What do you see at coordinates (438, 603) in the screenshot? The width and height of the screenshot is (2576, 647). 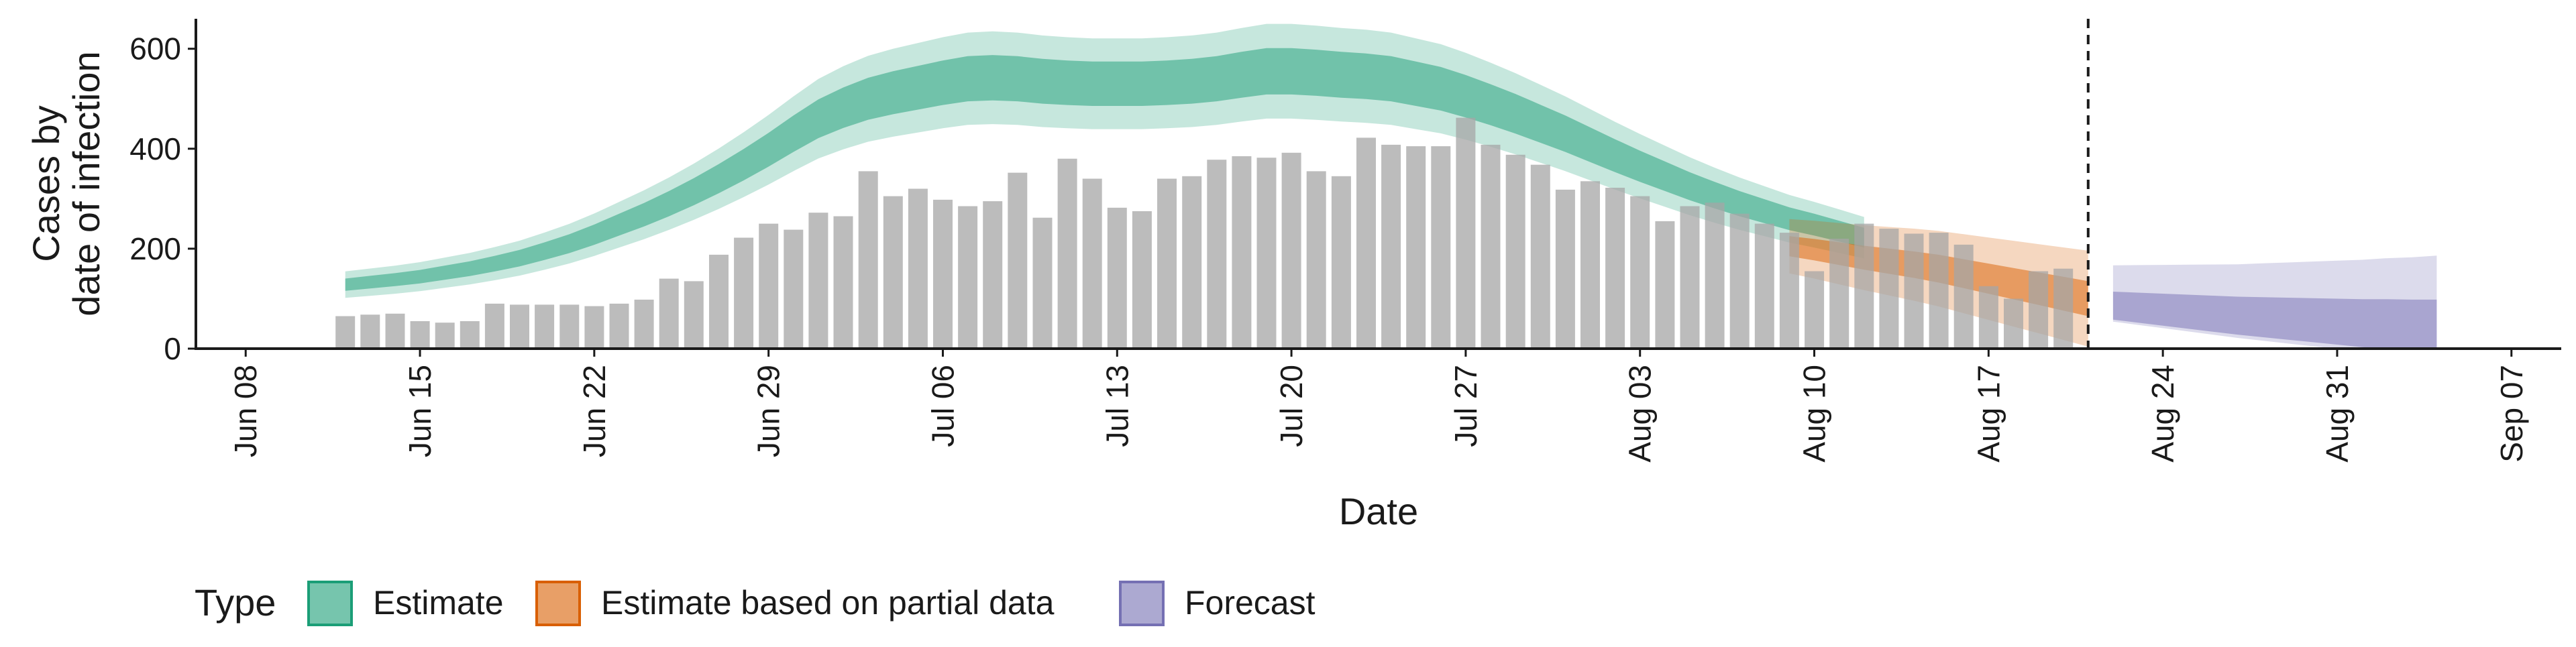 I see `legend-label: Estimate` at bounding box center [438, 603].